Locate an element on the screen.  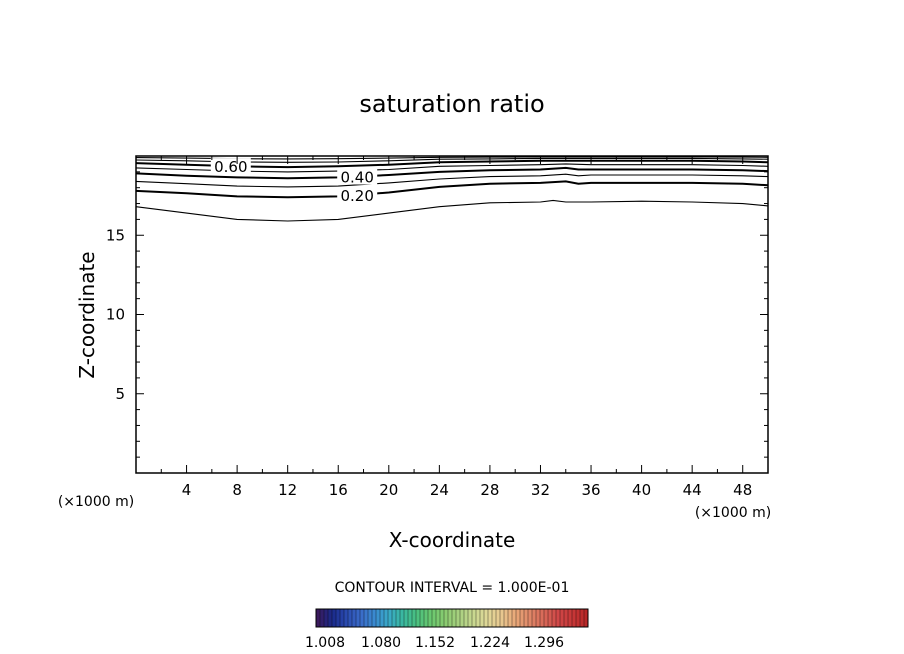
y-axis-title: Z-coordinate is located at coordinates (87, 314).